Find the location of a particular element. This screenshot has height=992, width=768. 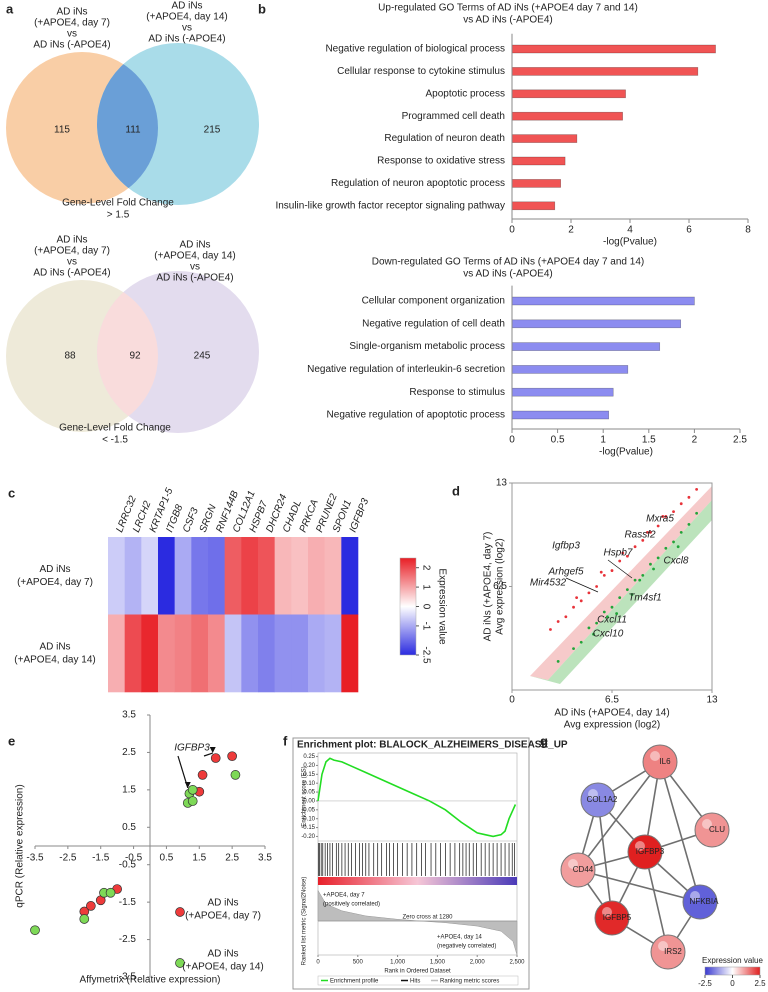

x-tick-label: 13 is located at coordinates (712, 700).